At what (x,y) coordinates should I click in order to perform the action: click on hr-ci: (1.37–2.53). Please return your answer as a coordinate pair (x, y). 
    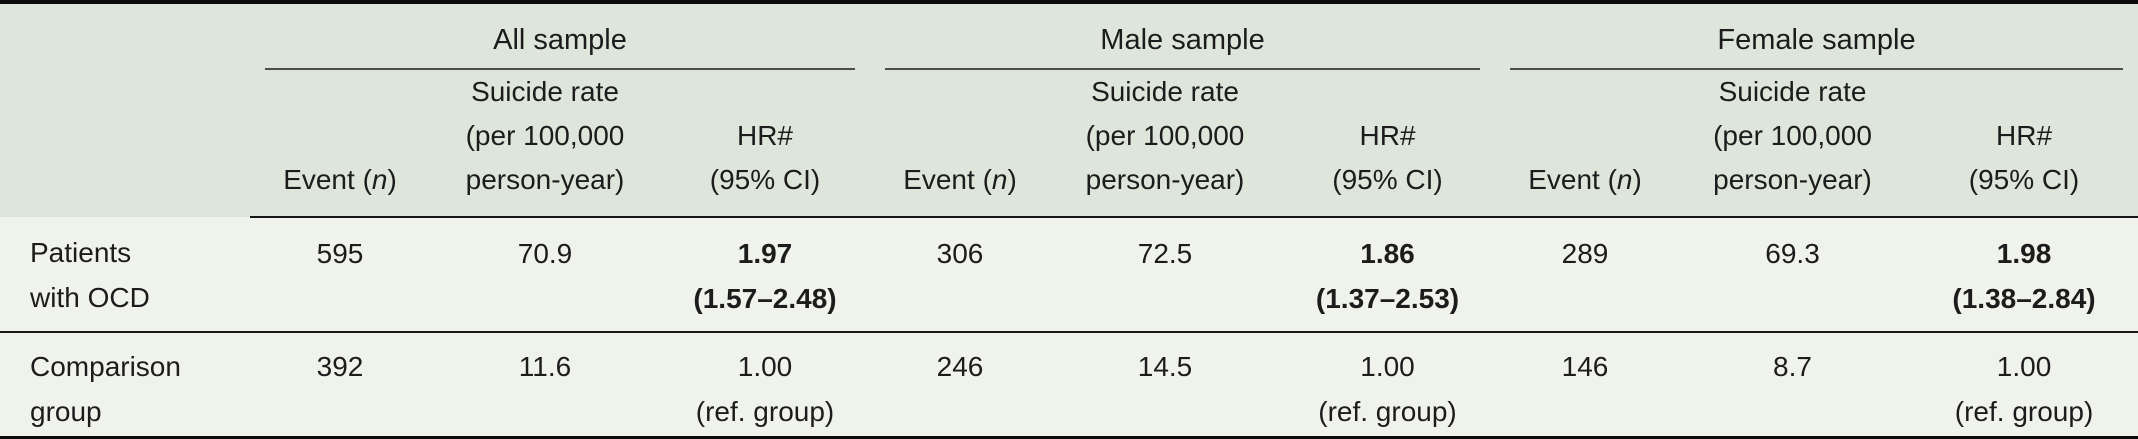
    Looking at the image, I should click on (1387, 298).